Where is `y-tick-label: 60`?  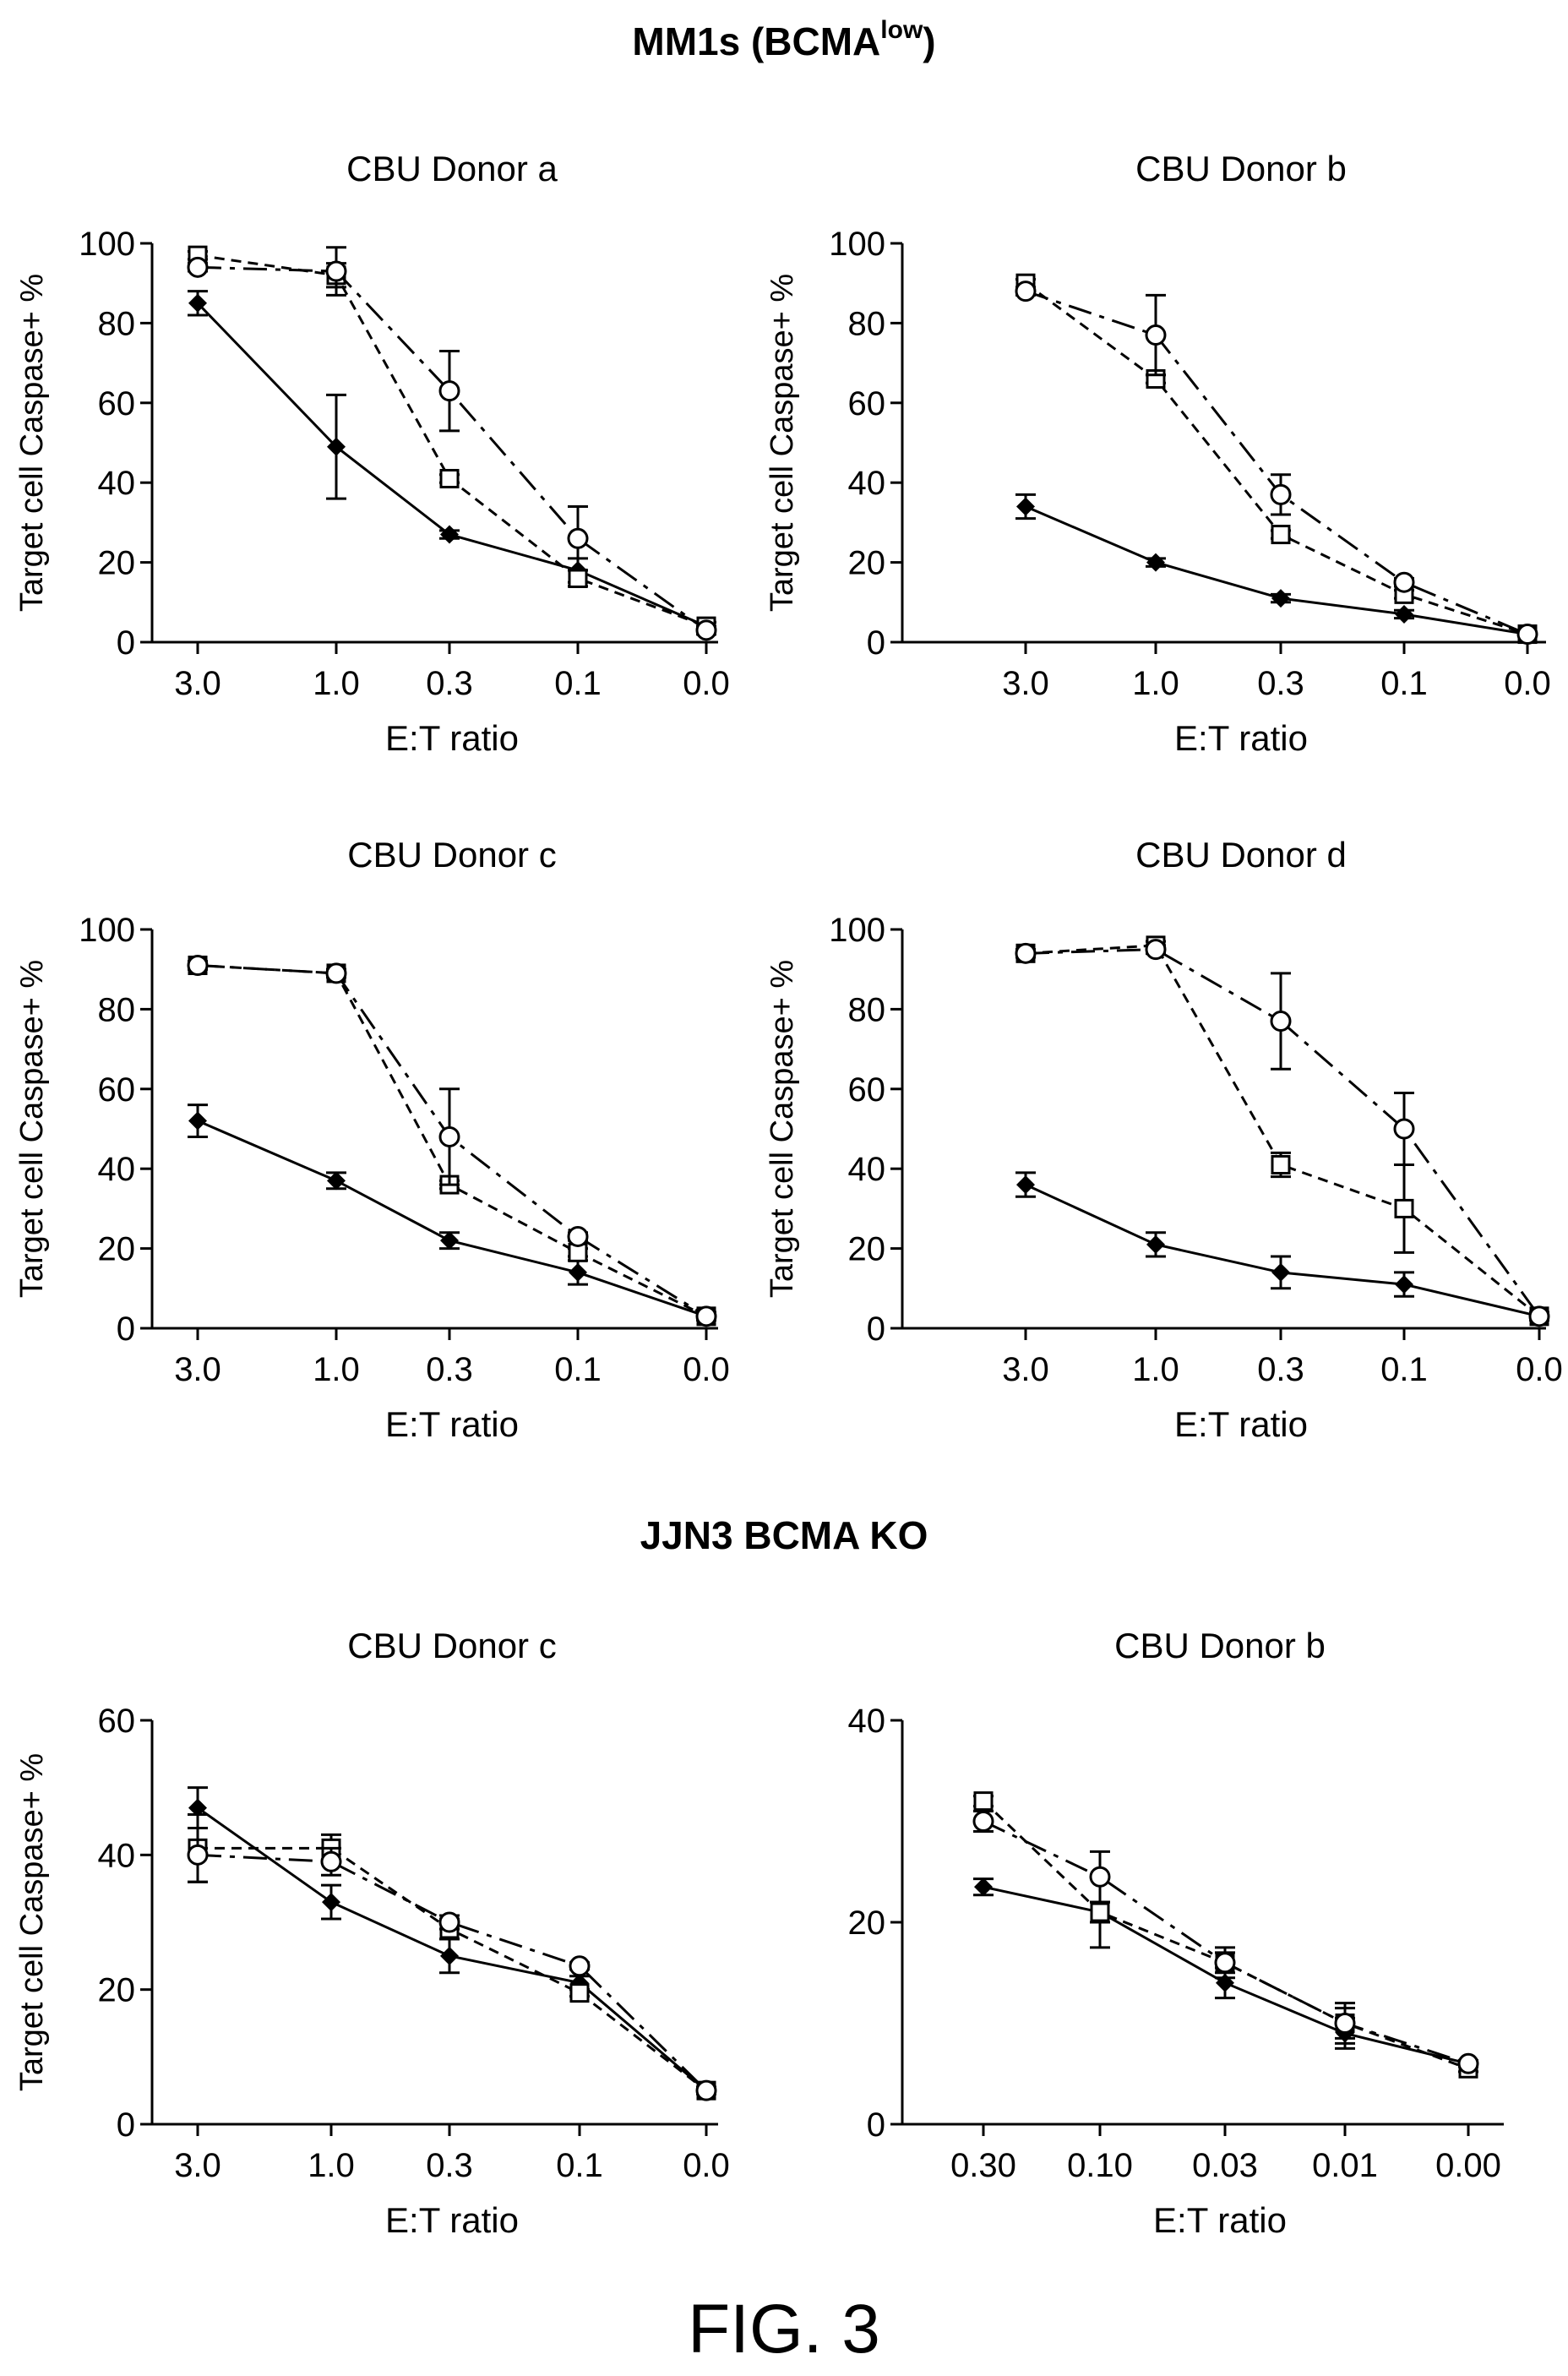 y-tick-label: 60 is located at coordinates (117, 1090).